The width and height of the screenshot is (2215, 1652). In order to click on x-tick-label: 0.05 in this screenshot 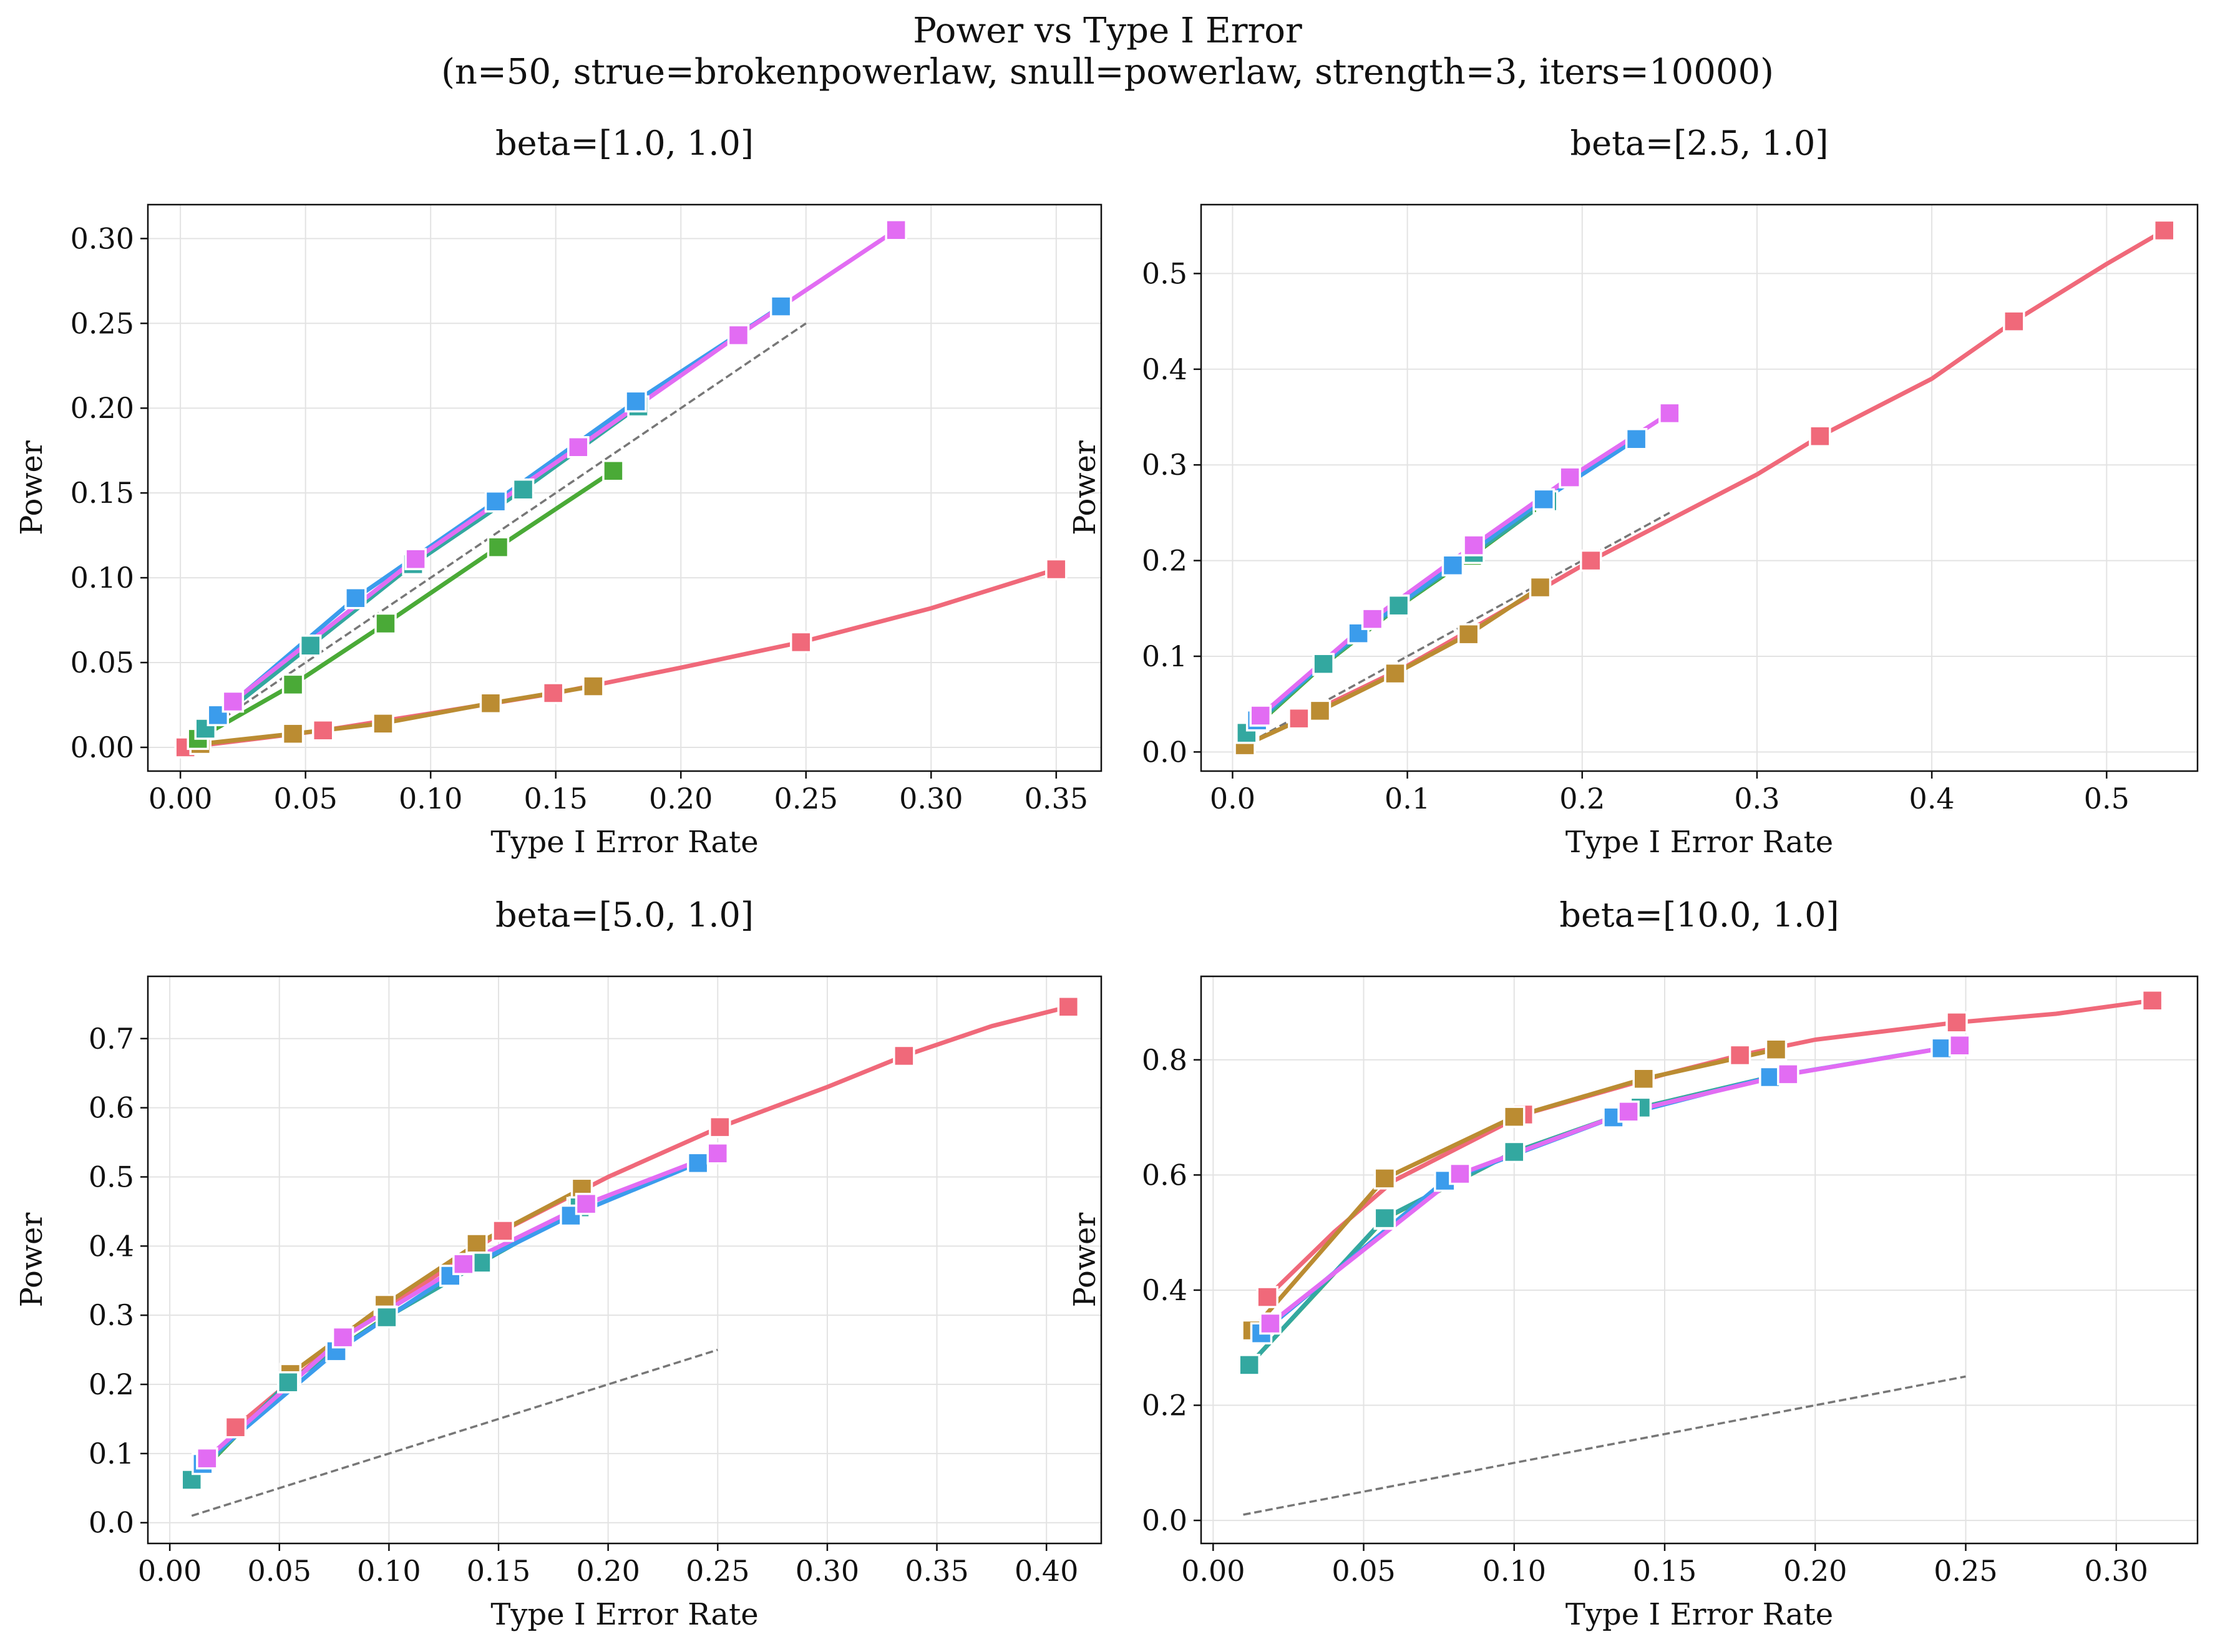, I will do `click(305, 798)`.